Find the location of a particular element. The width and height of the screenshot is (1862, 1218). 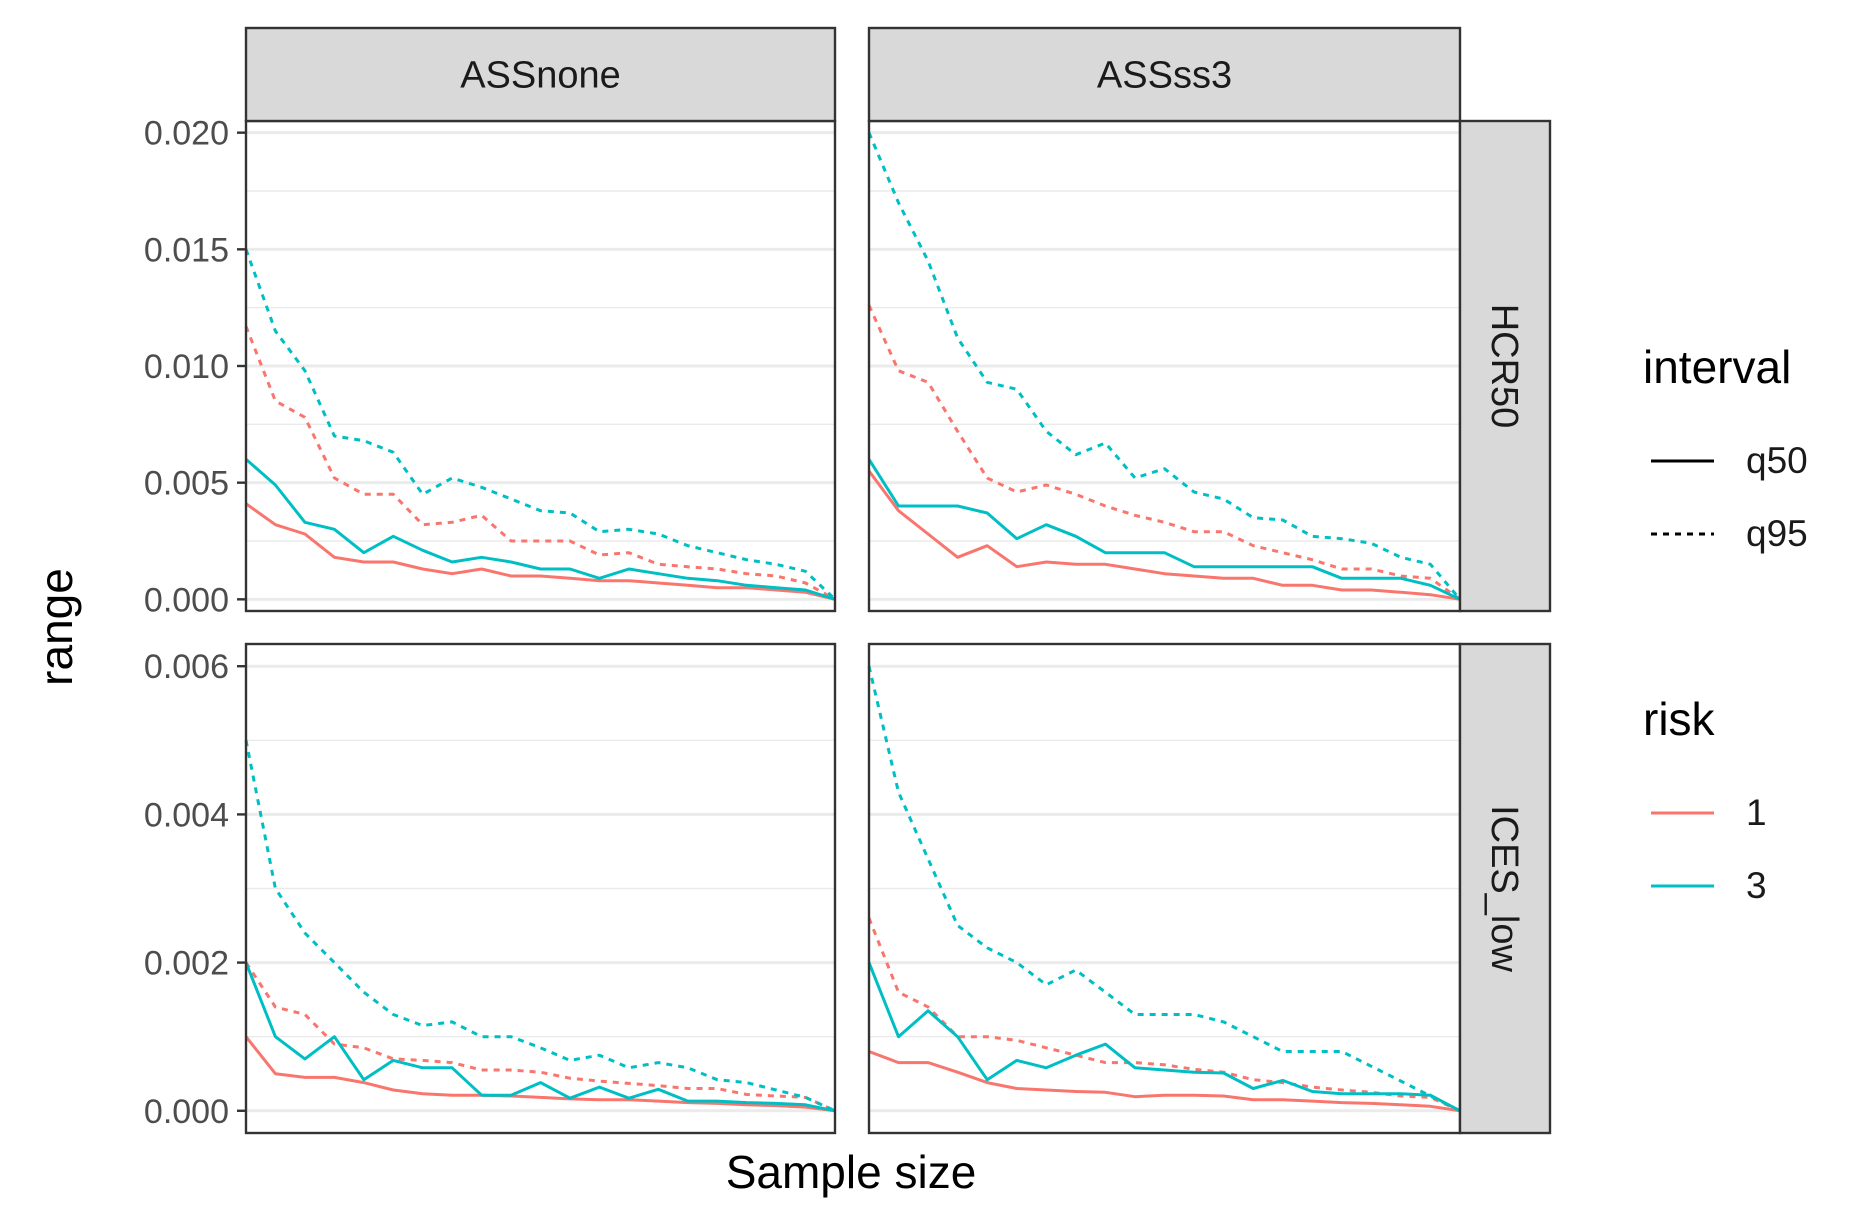

y-tick-label: 0.020 is located at coordinates (186, 134).